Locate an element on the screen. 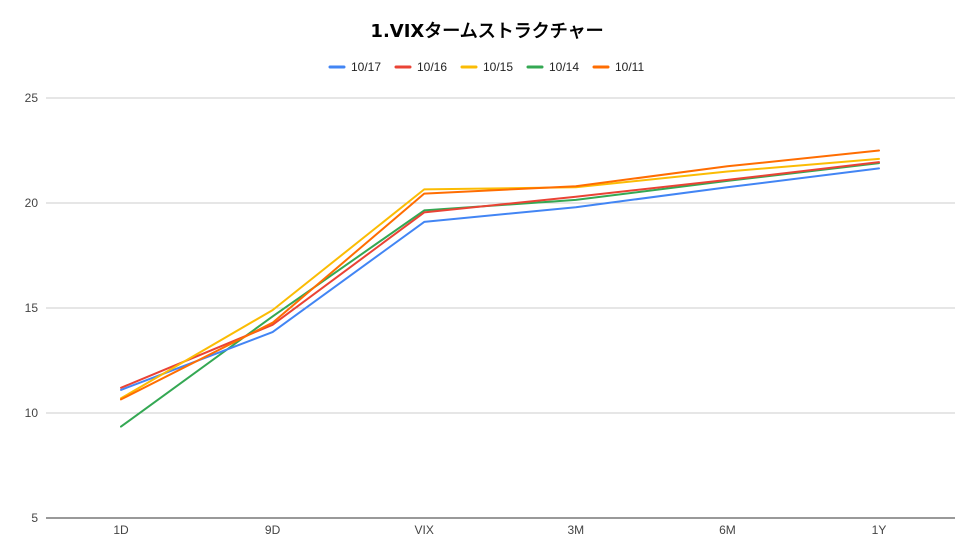 This screenshot has height=558, width=975. legend: 10/17 10/16 10/15 10/14 10/11 is located at coordinates (486, 67).